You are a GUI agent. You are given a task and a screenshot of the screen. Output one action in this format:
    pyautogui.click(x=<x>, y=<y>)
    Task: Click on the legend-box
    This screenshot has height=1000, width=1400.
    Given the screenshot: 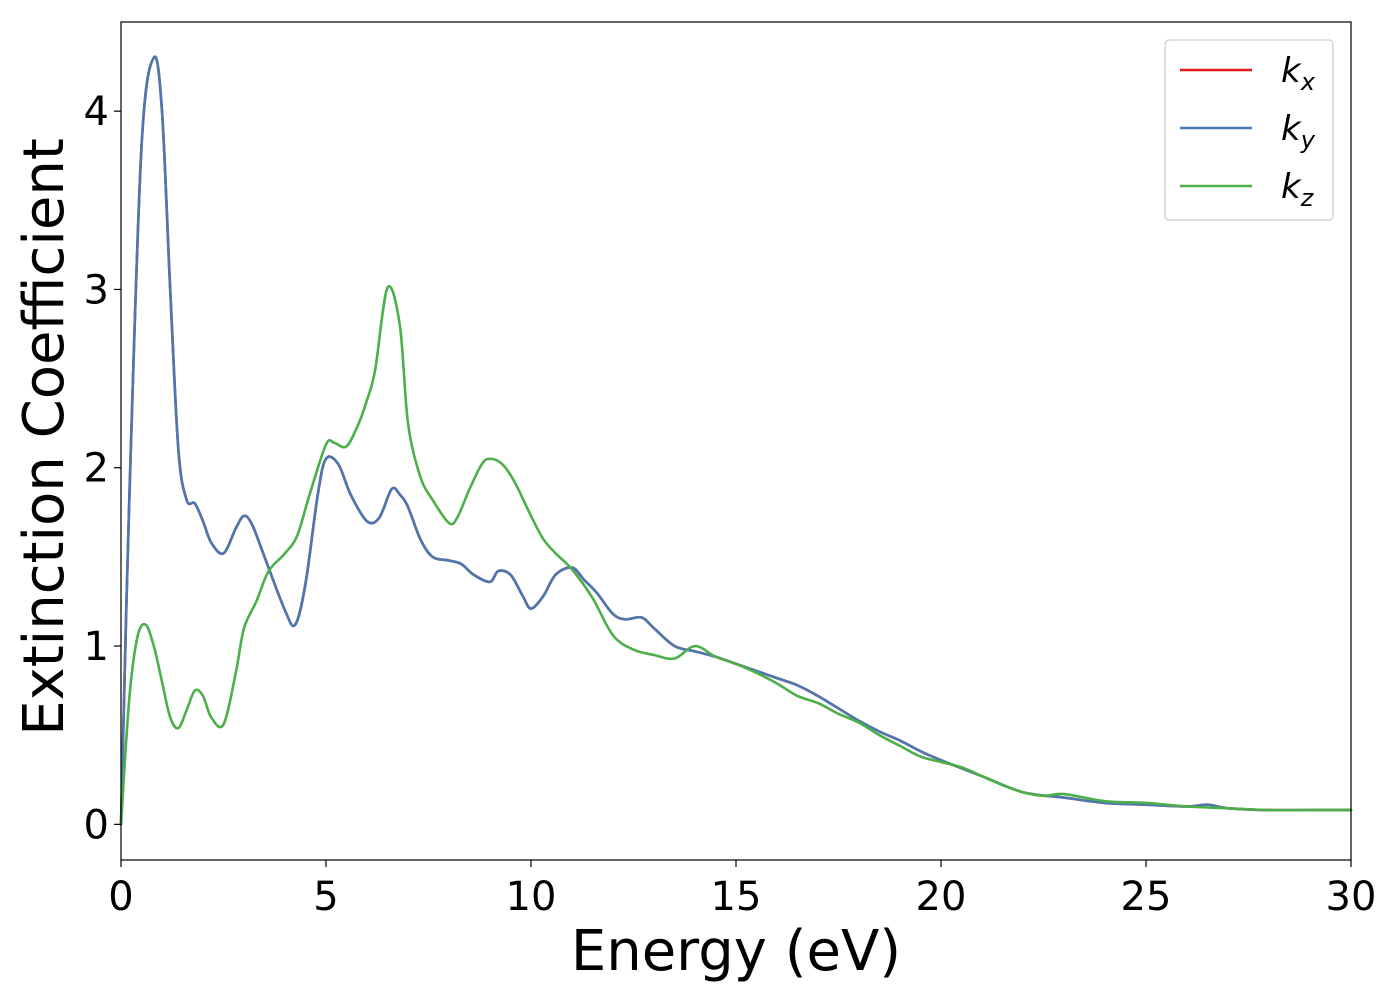 What is the action you would take?
    pyautogui.click(x=1249, y=130)
    